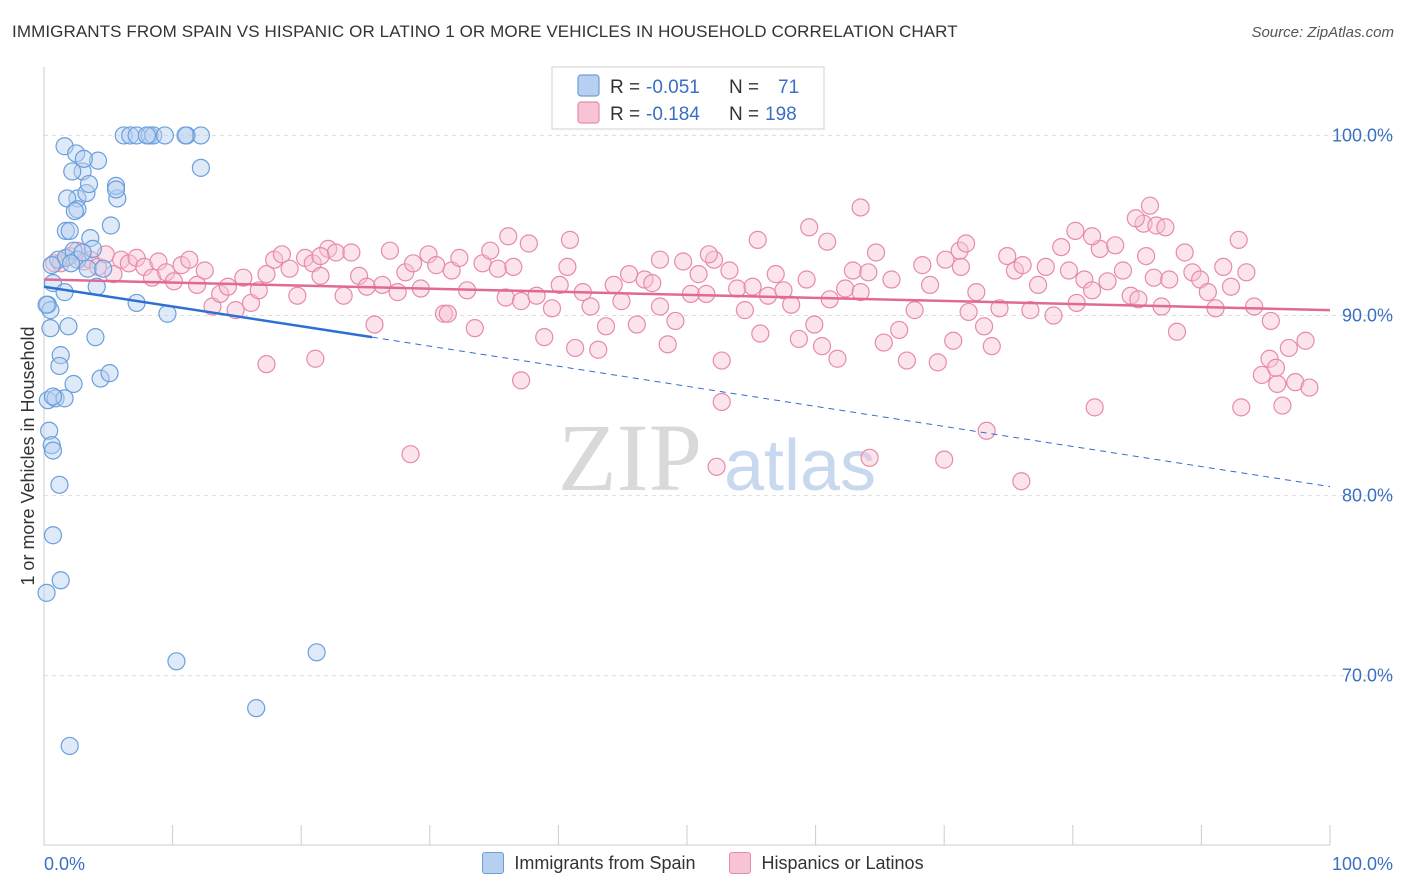  Describe the element at coordinates (588, 863) in the screenshot. I see `legend-item-spain: Immigrants from Spain` at that location.